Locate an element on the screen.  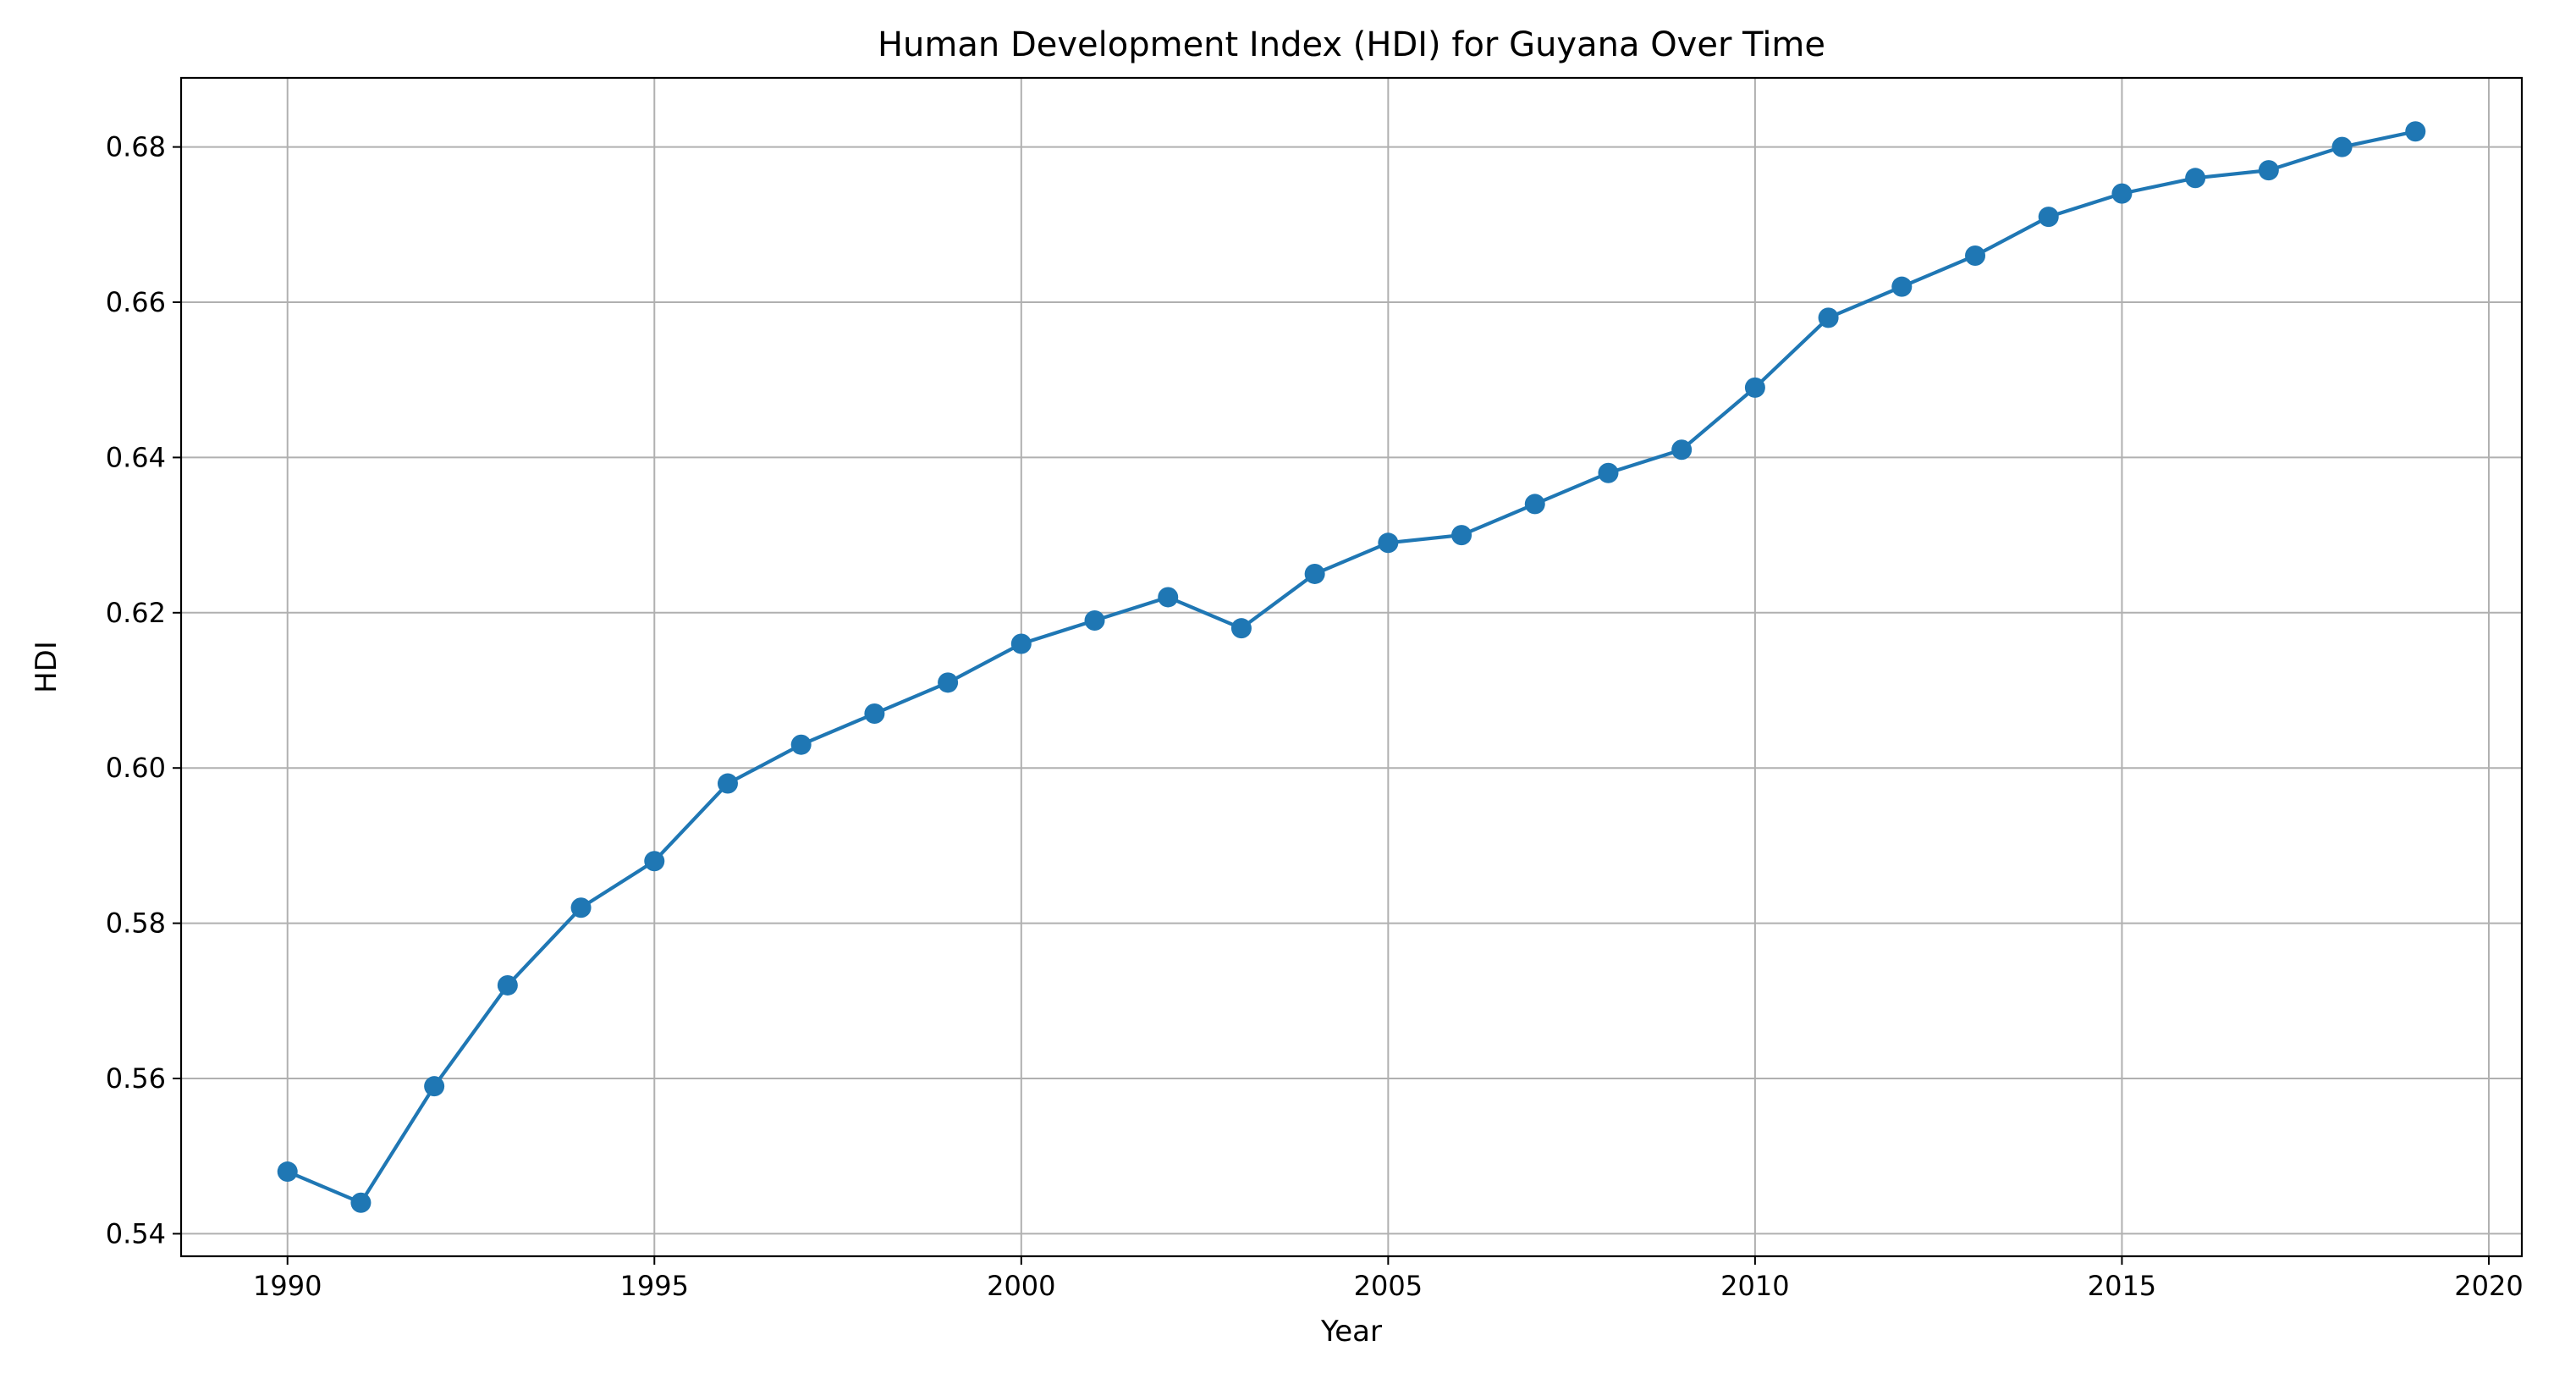
x-tick-label: 2015 is located at coordinates (2122, 1286).